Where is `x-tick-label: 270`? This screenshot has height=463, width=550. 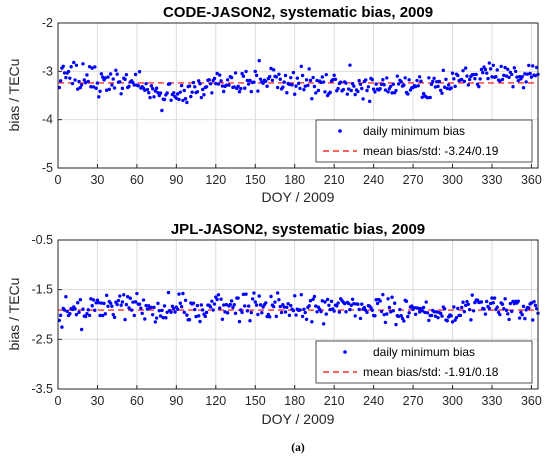
x-tick-label: 270 is located at coordinates (413, 401).